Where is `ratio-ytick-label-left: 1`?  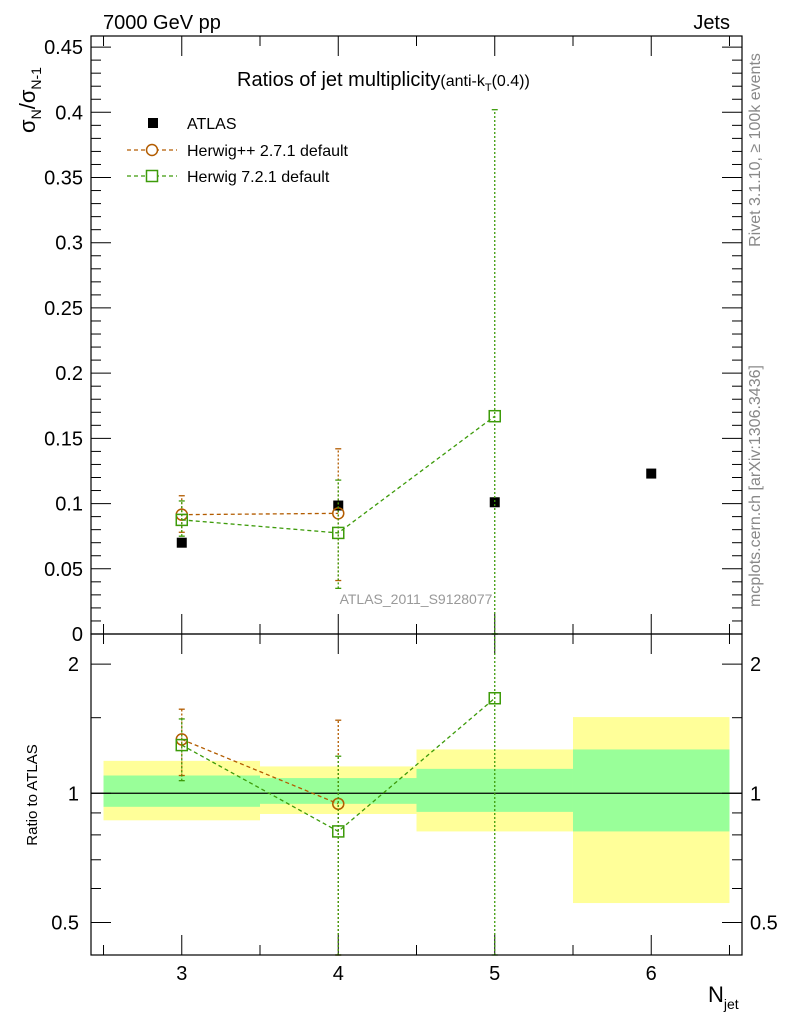
ratio-ytick-label-left: 1 is located at coordinates (73, 794).